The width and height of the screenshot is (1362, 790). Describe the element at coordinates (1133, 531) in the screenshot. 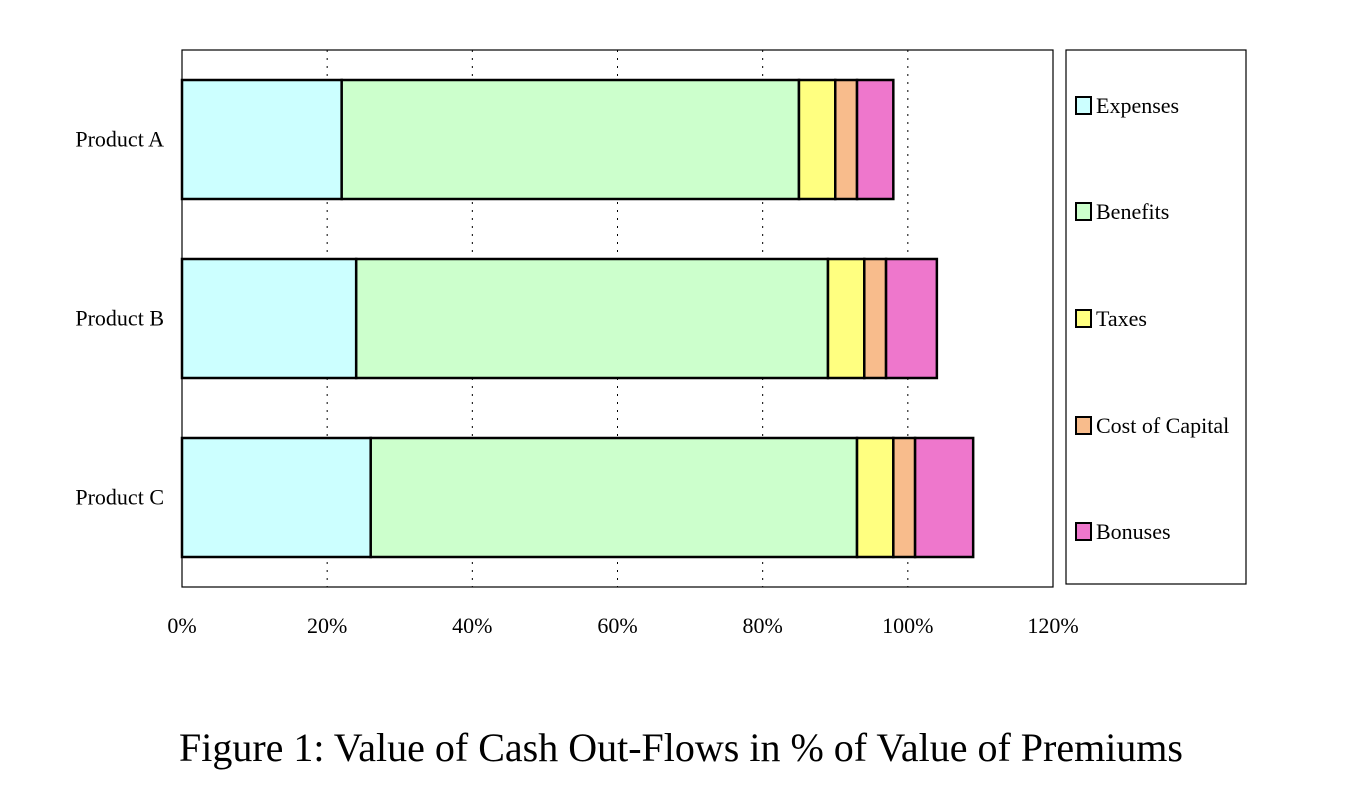

I see `legend-label: Bonuses` at that location.